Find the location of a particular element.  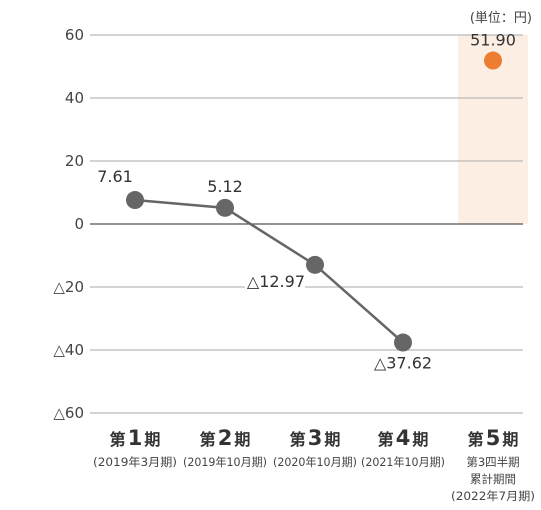

y-tick-label: 0 is located at coordinates (79, 224).